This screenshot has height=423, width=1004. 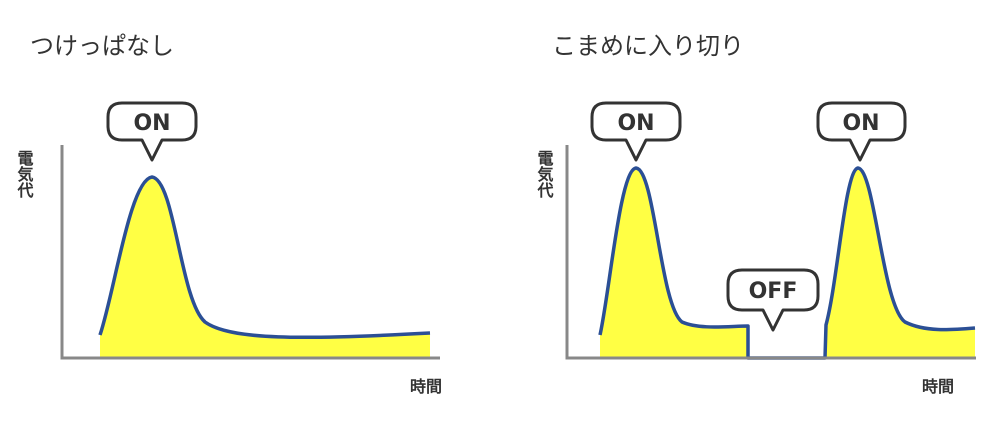 I want to click on panel-title: こまめに入り切り, so click(x=648, y=46).